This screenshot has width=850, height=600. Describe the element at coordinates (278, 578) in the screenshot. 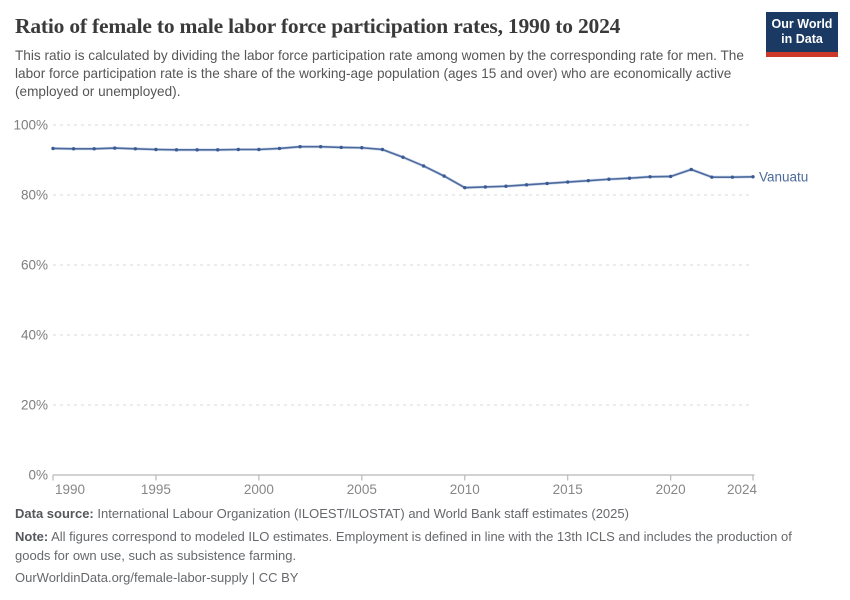

I see `license-label: CC BY` at that location.